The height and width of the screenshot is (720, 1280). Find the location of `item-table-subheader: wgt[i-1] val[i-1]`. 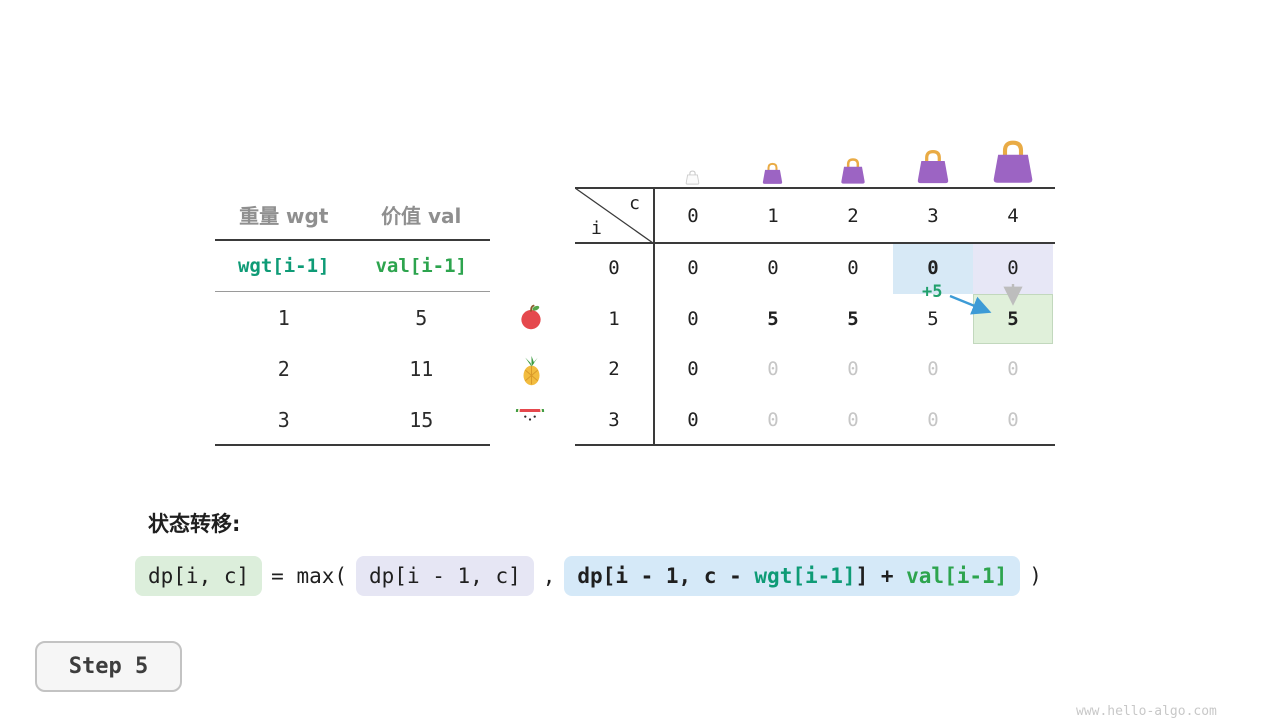

item-table-subheader: wgt[i-1] val[i-1] is located at coordinates (352, 266).